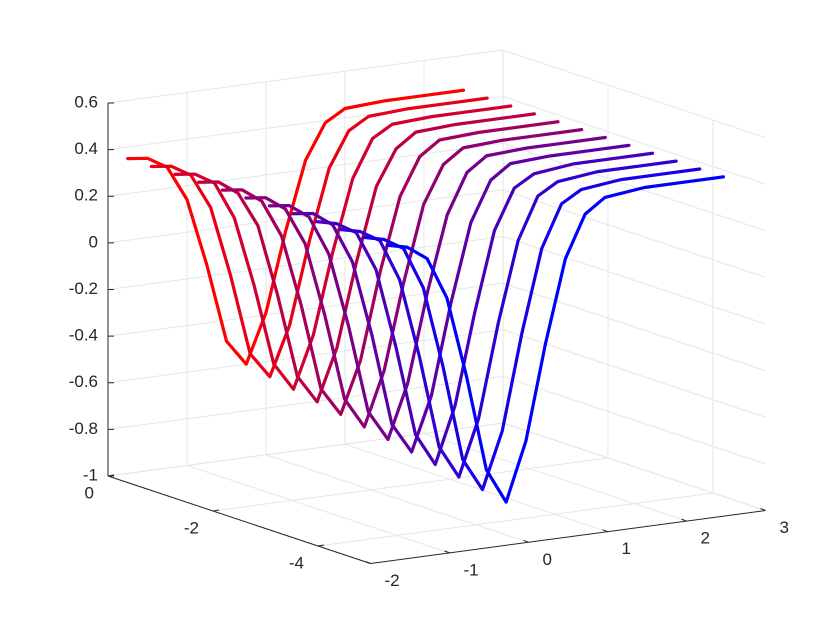 This screenshot has width=840, height=635. What do you see at coordinates (191, 527) in the screenshot?
I see `y-tick-label: -2` at bounding box center [191, 527].